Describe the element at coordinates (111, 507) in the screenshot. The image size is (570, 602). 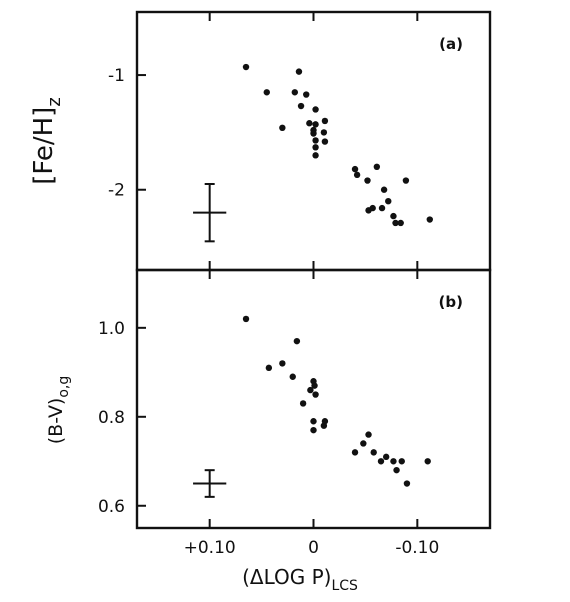
I see `panel-b-ytick-label: 0.6` at that location.